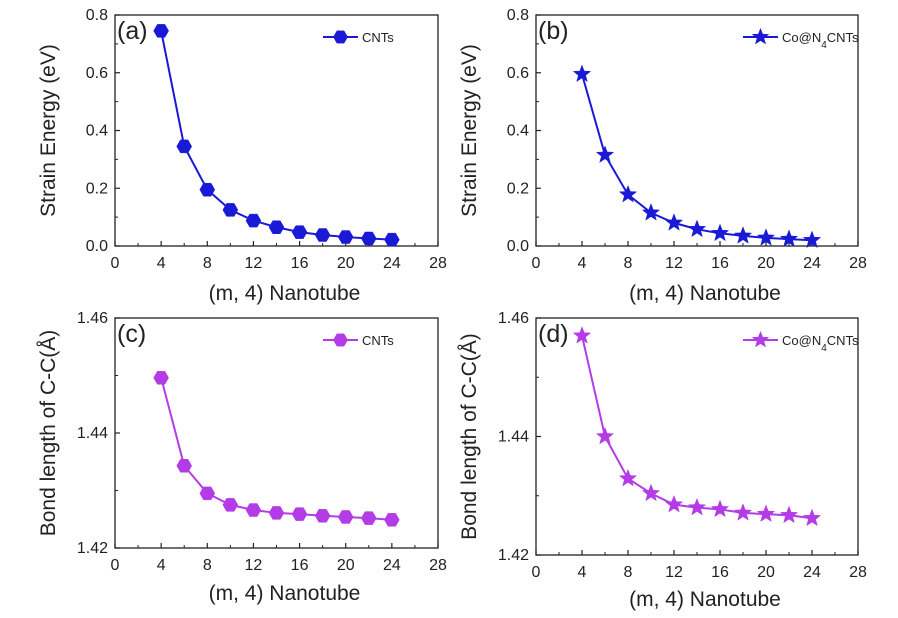 The height and width of the screenshot is (618, 898). Describe the element at coordinates (553, 334) in the screenshot. I see `panel-label: (d)` at that location.